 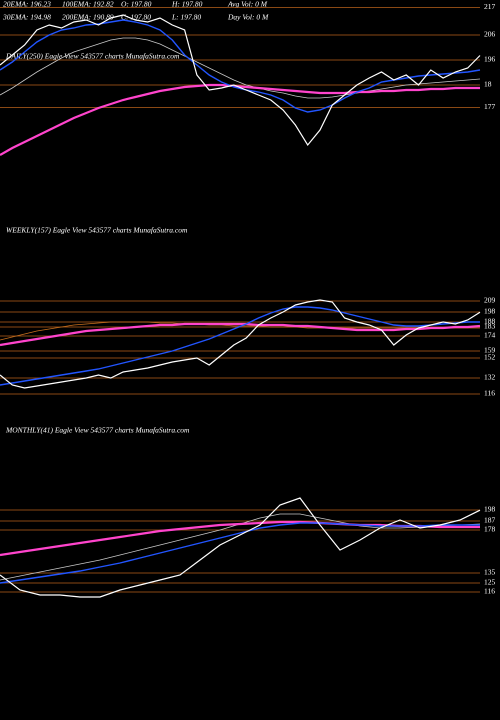 I want to click on y-tick-label: 183, so click(x=490, y=326).